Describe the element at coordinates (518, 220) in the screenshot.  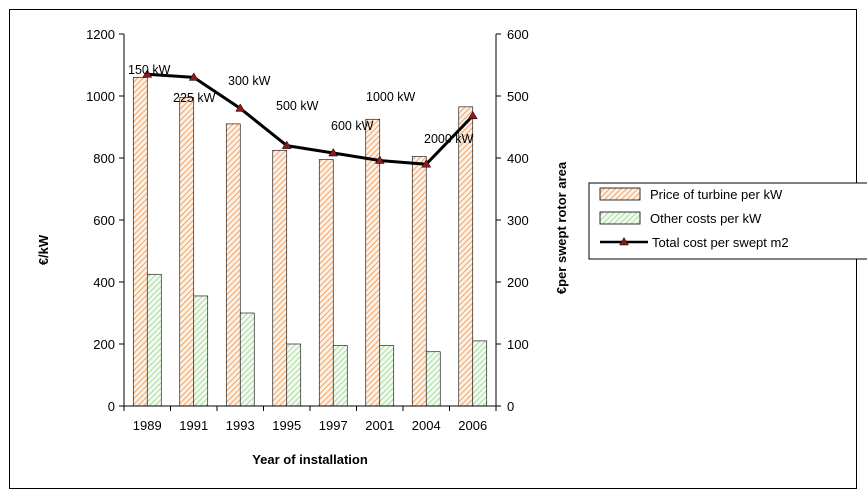
I see `y-tick-label-right: 300` at that location.